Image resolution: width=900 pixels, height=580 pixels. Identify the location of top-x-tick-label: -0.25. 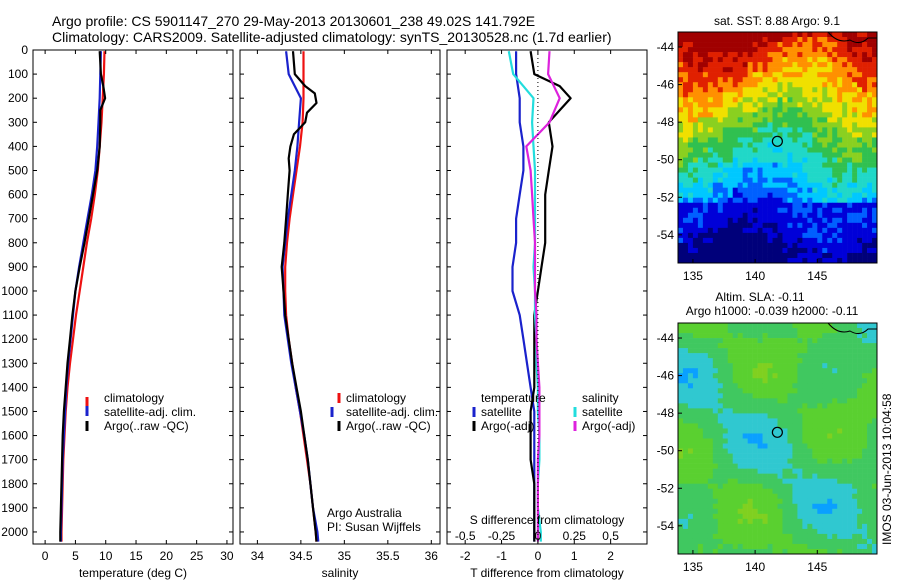
(502, 536).